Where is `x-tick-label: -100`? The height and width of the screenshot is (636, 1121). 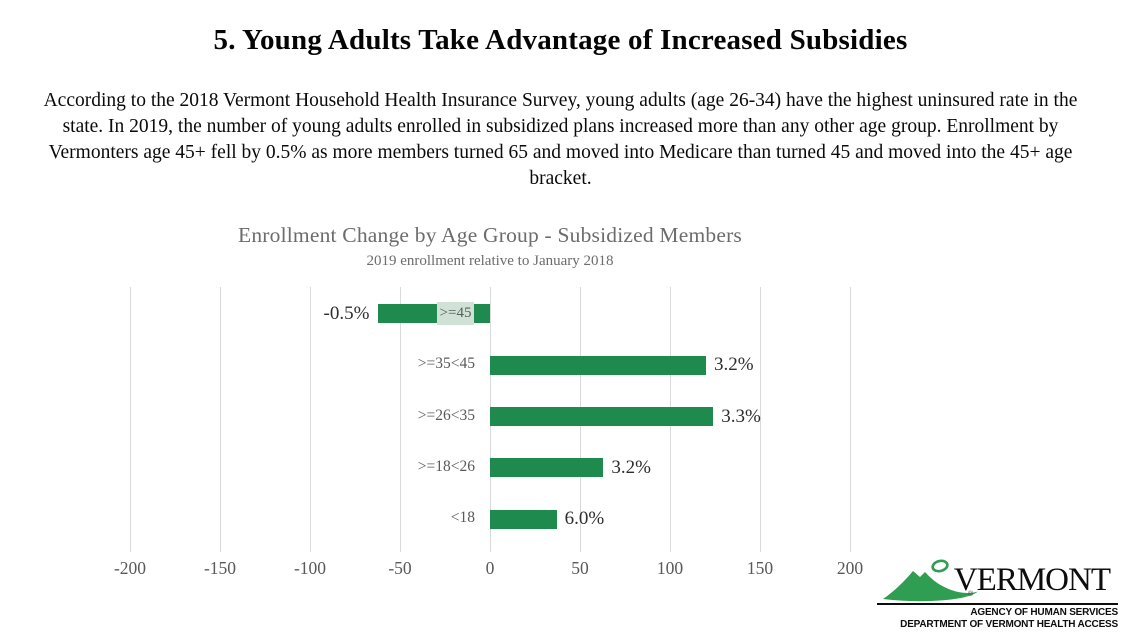 x-tick-label: -100 is located at coordinates (310, 568).